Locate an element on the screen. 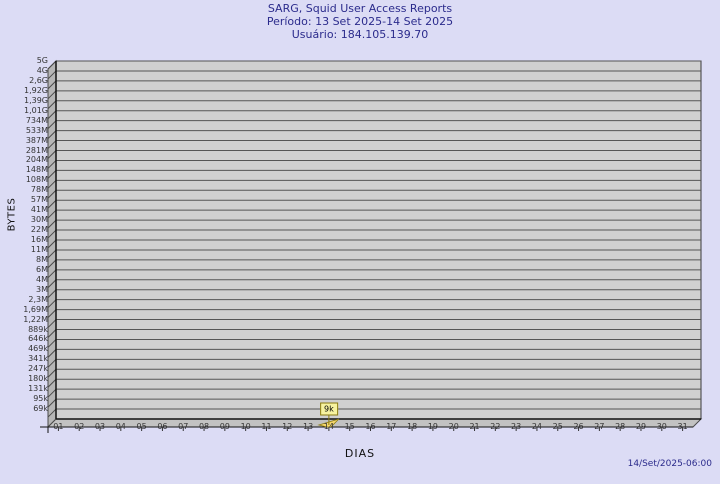  report-title: SARG, Squid User Access Reports is located at coordinates (360, 8).